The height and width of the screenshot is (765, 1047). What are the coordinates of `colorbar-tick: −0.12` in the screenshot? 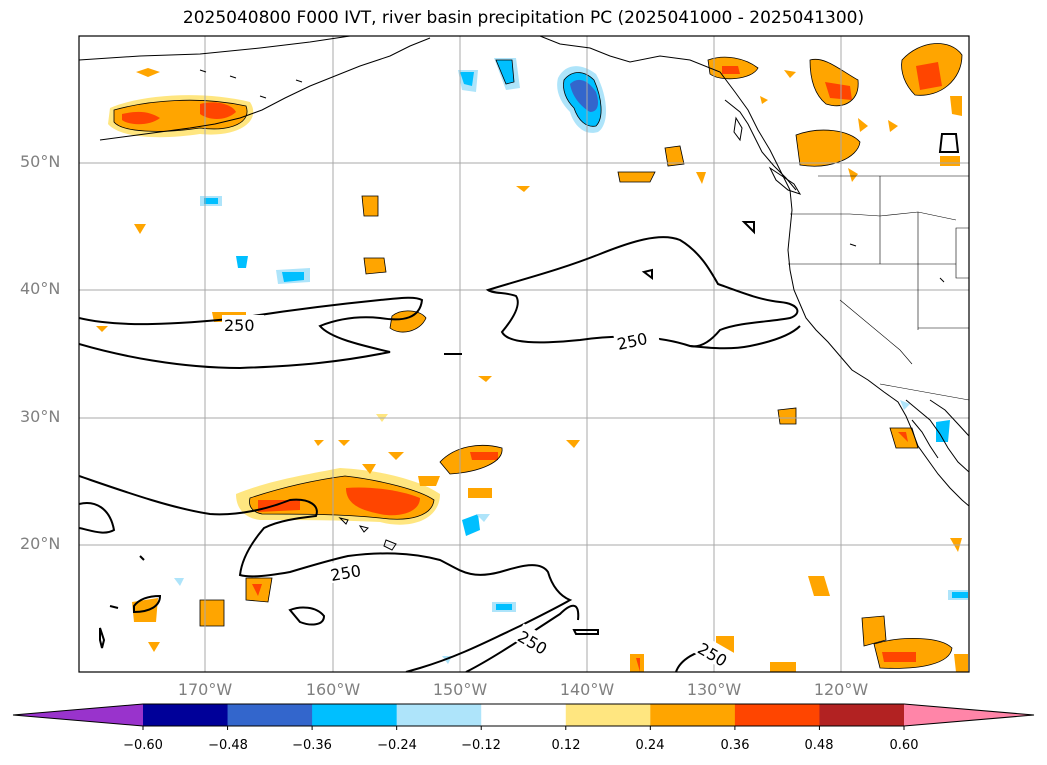 It's located at (481, 745).